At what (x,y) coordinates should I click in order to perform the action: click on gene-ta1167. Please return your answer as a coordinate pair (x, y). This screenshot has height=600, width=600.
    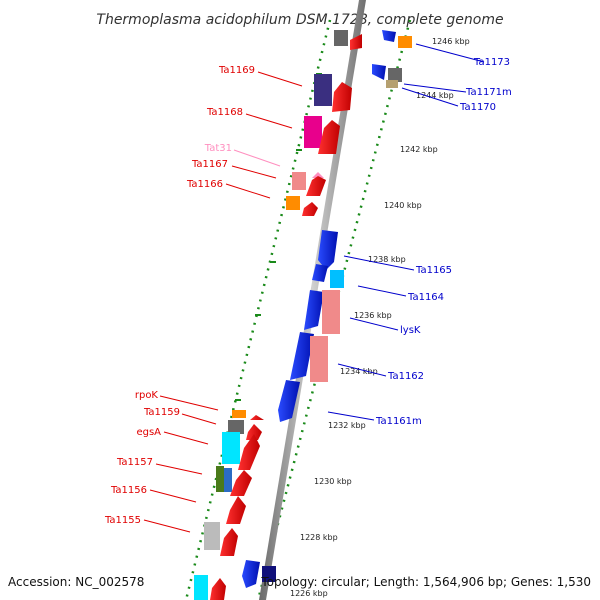
    Looking at the image, I should click on (299, 181).